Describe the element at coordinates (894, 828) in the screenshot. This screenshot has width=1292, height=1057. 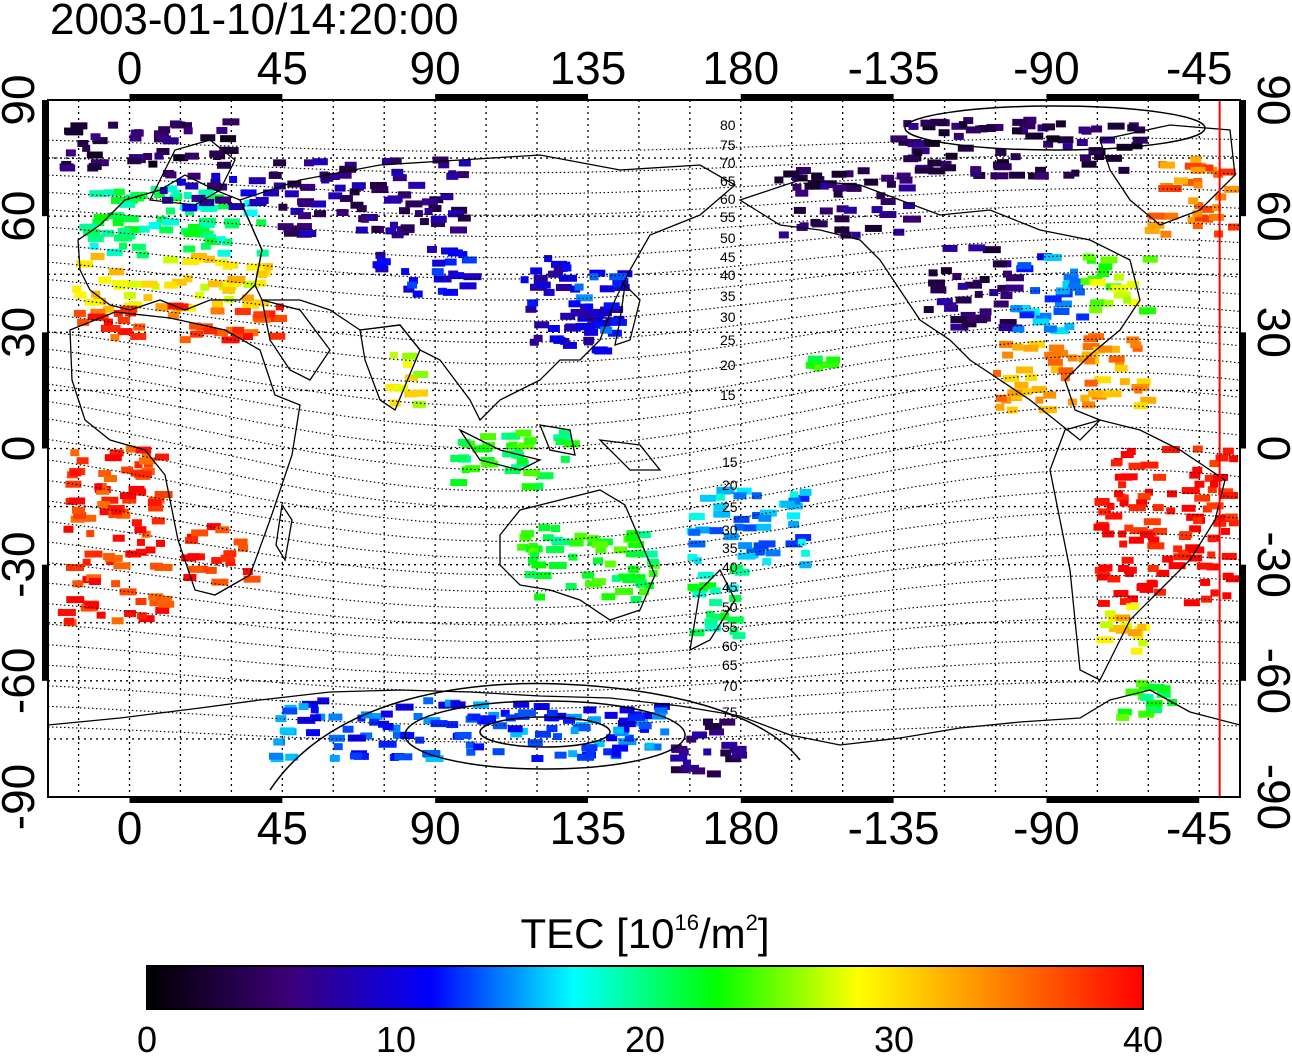
I see `lon-label-bottom: -135` at that location.